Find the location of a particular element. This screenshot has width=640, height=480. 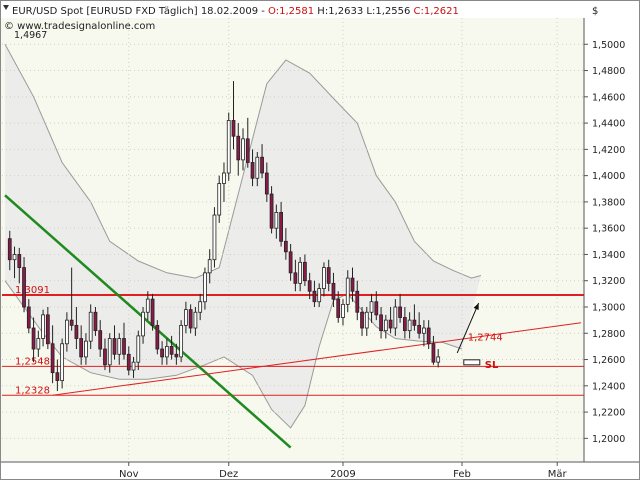

level-label: 1,2328 is located at coordinates (32, 390).